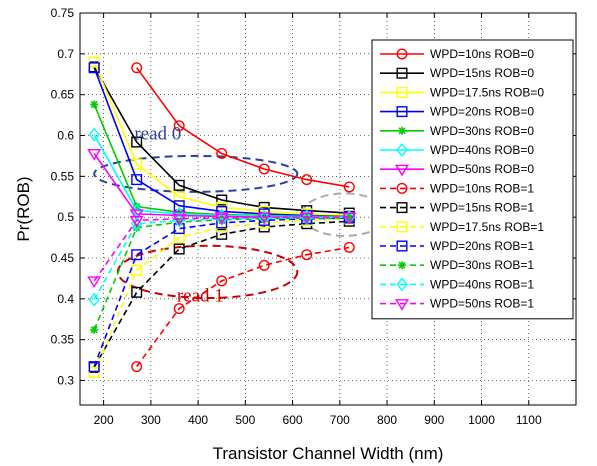 This screenshot has width=597, height=466. I want to click on y-tick-label: 0.75, so click(63, 13).